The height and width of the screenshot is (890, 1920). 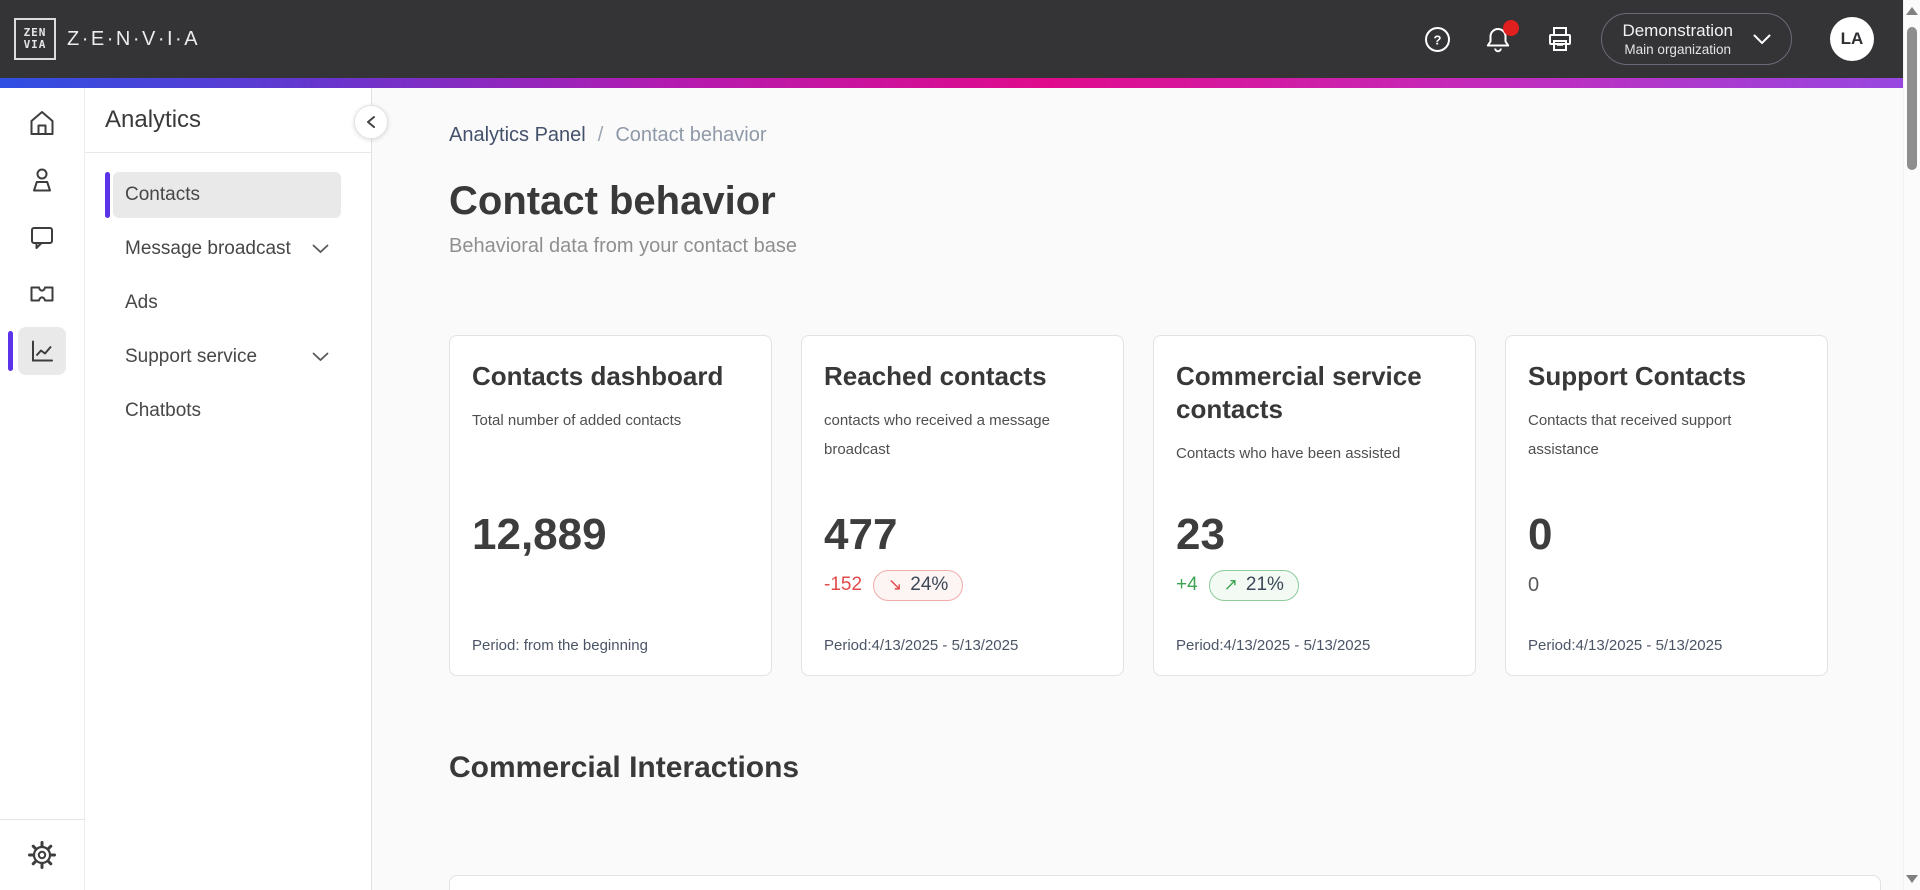 I want to click on ticket-icon, so click(x=42, y=294).